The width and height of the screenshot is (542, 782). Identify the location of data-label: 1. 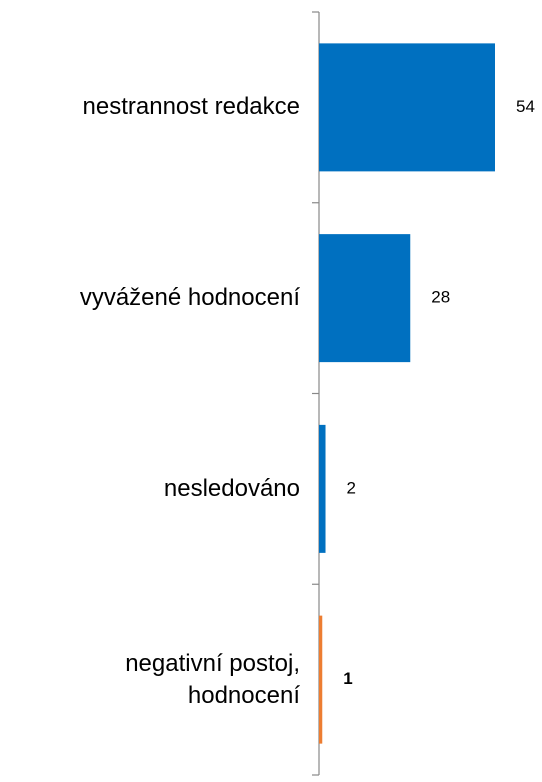
(347, 678).